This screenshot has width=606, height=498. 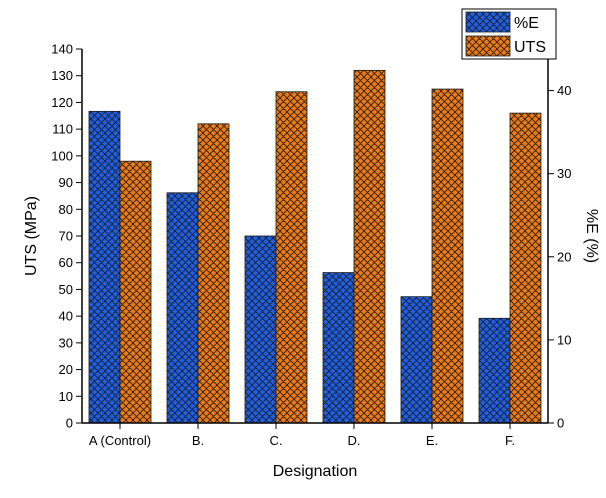 I want to click on left-tick-label: 70, so click(x=66, y=236).